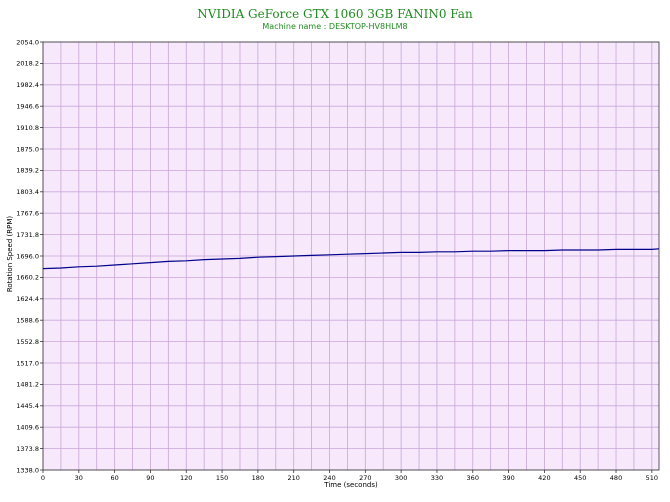  What do you see at coordinates (508, 478) in the screenshot?
I see `x-tick-label: 390` at bounding box center [508, 478].